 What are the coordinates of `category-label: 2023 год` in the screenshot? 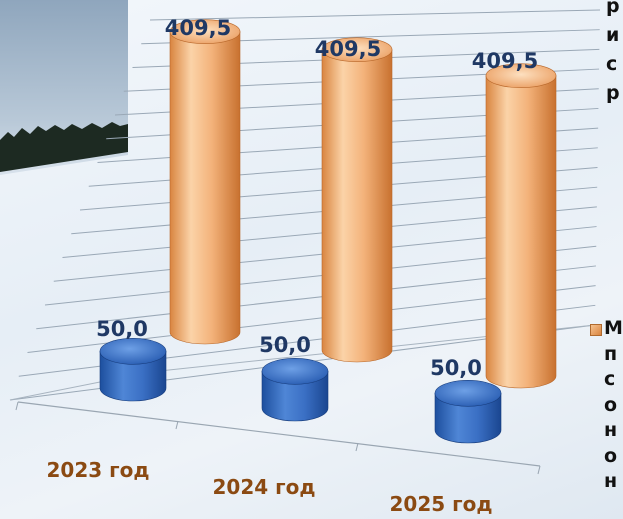 It's located at (98, 470).